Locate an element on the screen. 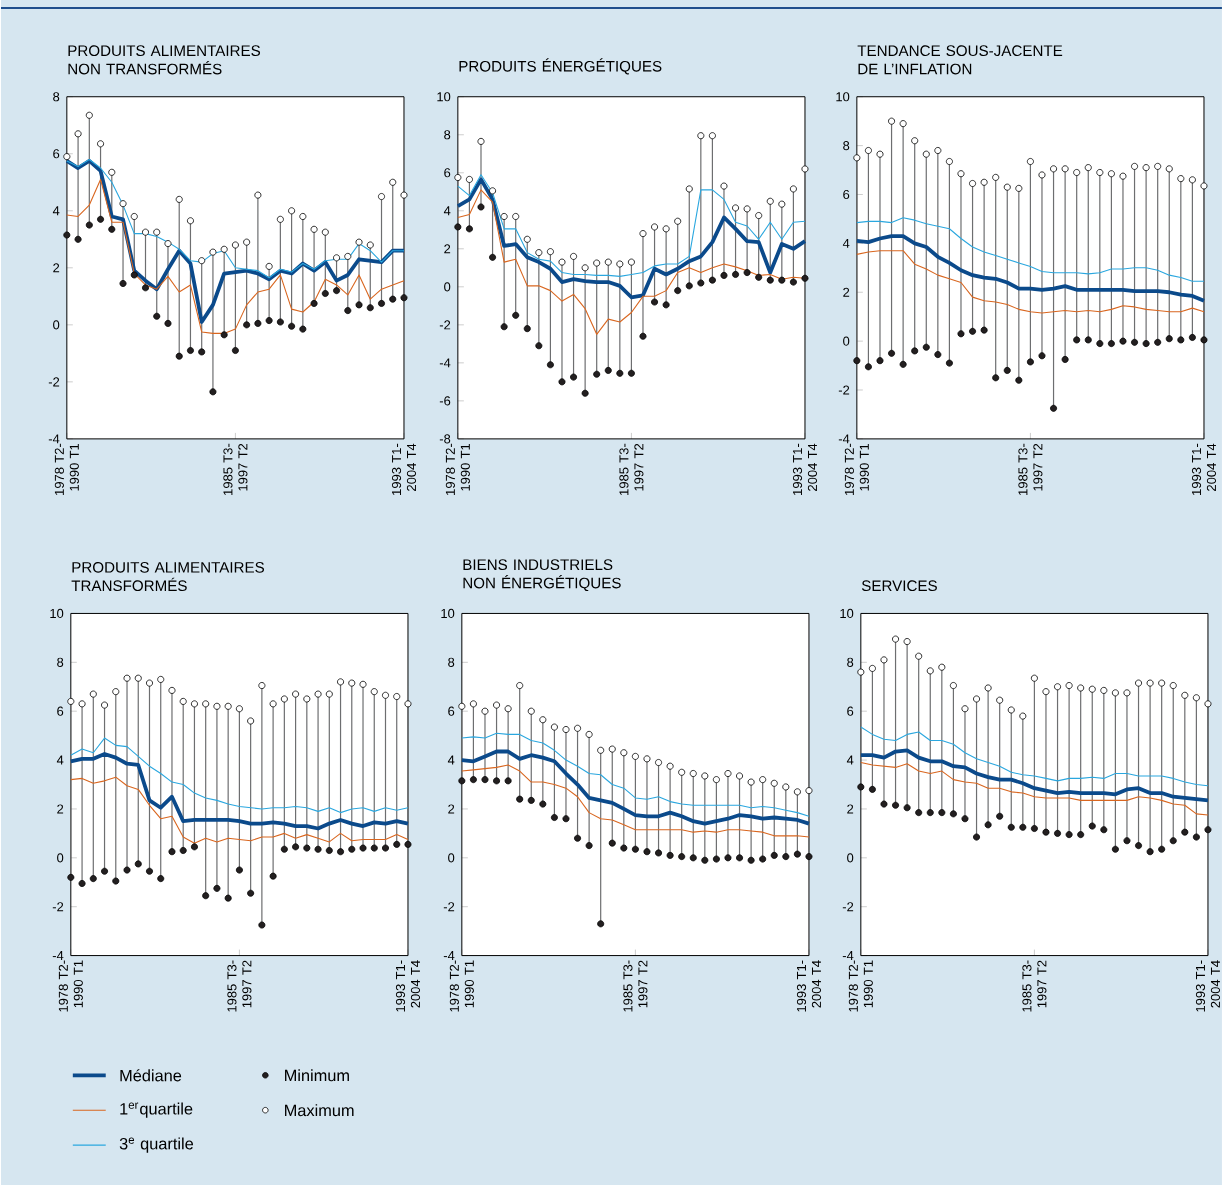 This screenshot has height=1185, width=1224. y-tick-label: 0 is located at coordinates (56, 325).